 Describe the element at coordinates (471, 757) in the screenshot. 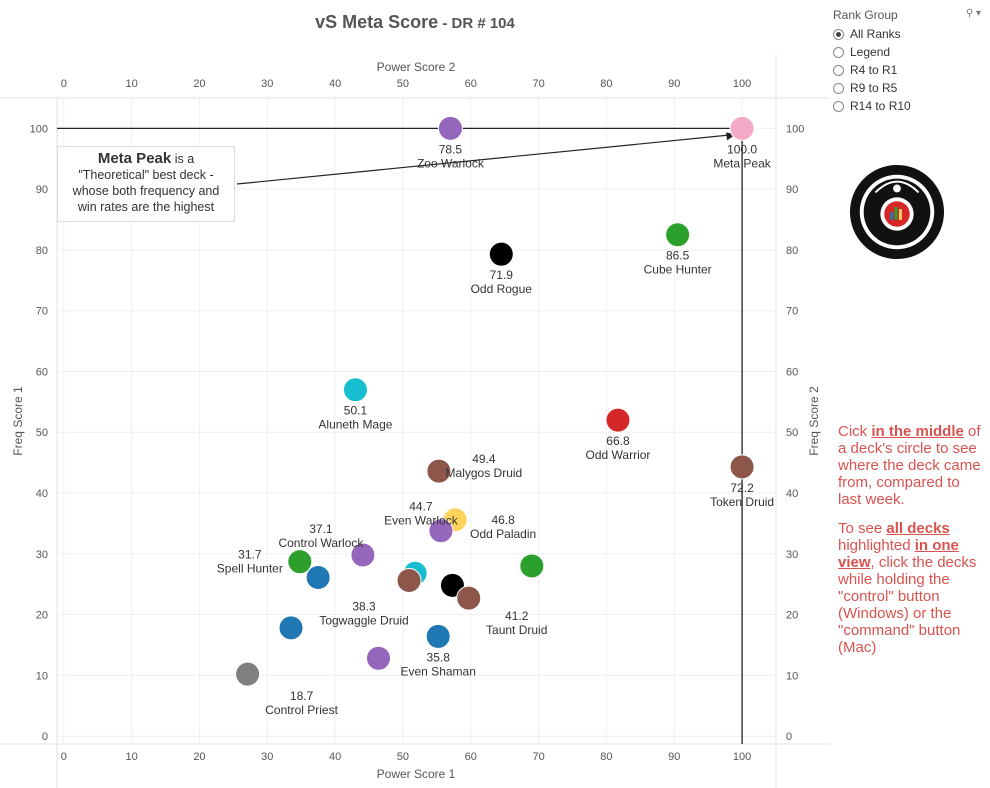

I see `x-tick-label: 60` at that location.